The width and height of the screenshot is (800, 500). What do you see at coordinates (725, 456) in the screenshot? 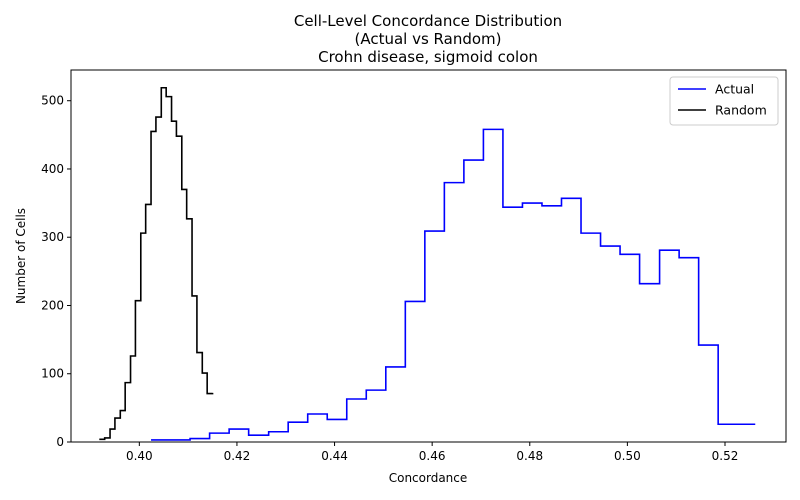
I see `x-tick-label: 0.52` at bounding box center [725, 456].